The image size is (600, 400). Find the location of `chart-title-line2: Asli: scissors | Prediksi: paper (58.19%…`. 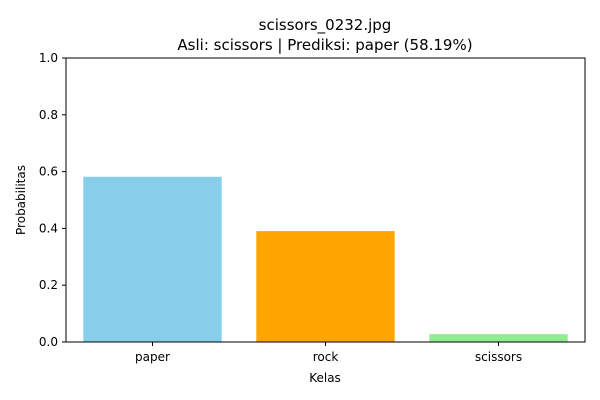

chart-title-line2: Asli: scissors | Prediksi: paper (58.19%… is located at coordinates (324, 45).